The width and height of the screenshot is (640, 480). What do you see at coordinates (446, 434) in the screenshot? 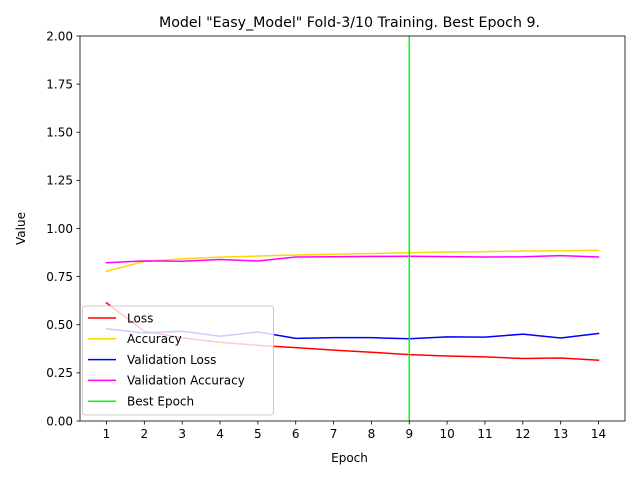
I see `x-tick-label-9: 10` at bounding box center [446, 434].